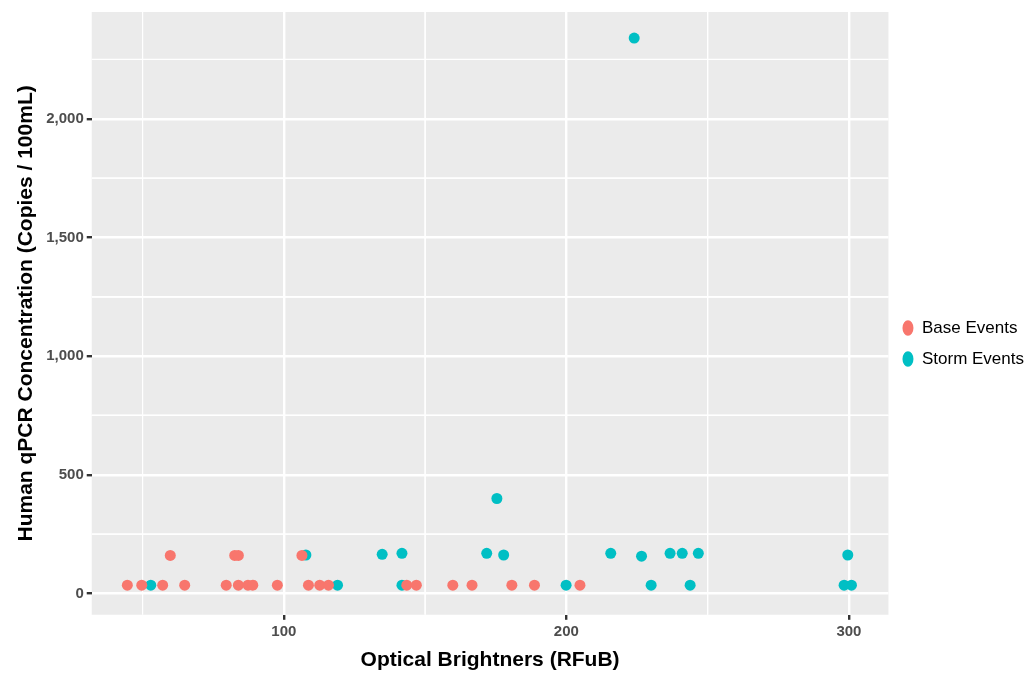  I want to click on y-tick-label: 1,000, so click(65, 355).